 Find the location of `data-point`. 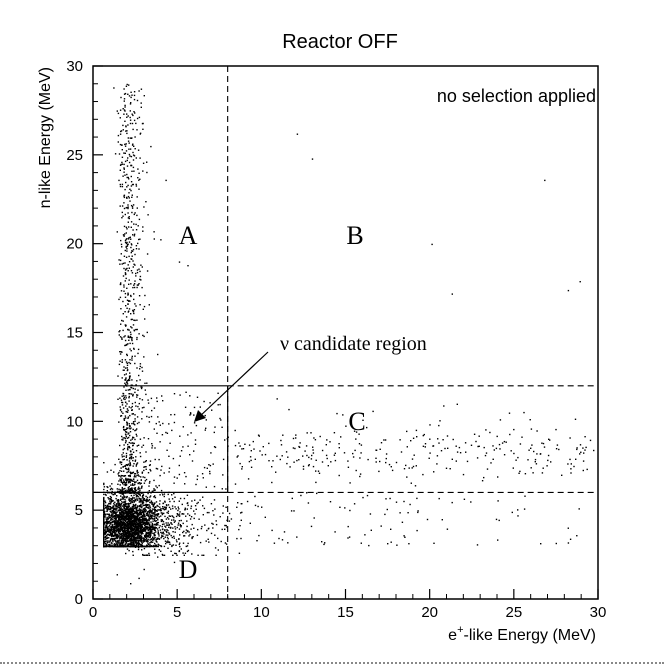

data-point is located at coordinates (151, 146).